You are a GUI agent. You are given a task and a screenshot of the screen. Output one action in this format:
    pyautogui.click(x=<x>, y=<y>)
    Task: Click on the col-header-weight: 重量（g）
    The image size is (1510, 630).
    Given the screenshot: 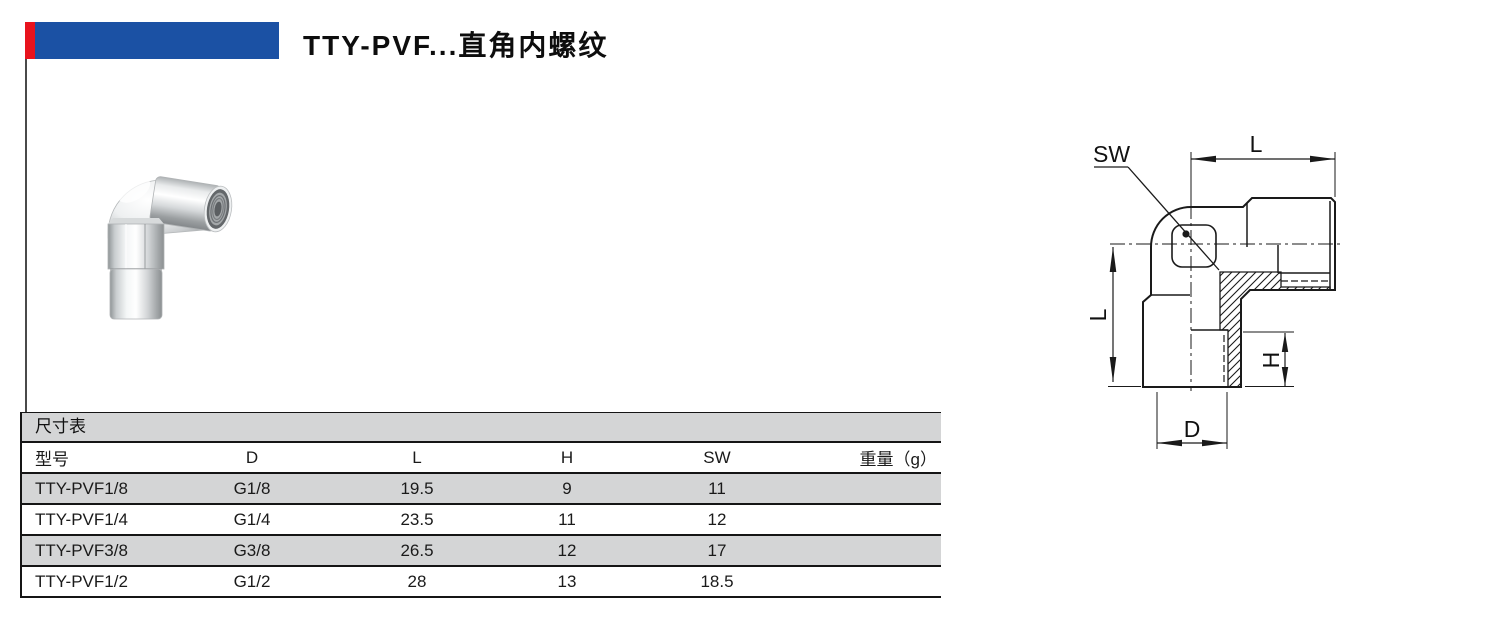 What is the action you would take?
    pyautogui.click(x=898, y=459)
    